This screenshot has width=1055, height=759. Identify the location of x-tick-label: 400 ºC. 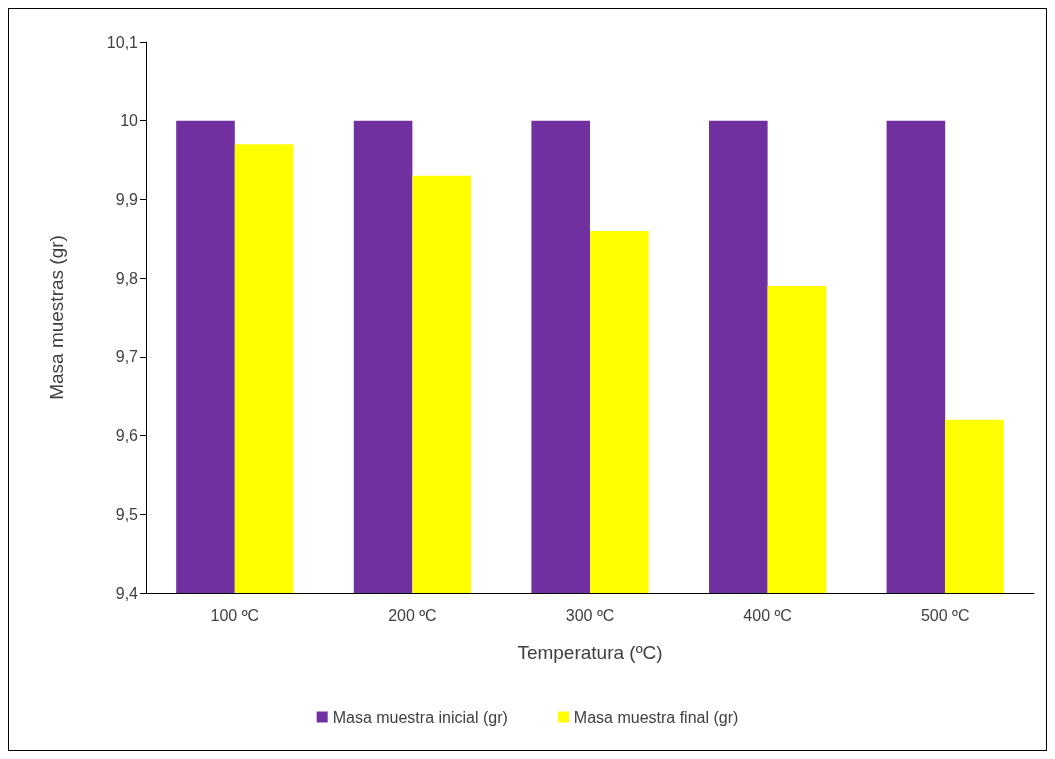
(767, 615).